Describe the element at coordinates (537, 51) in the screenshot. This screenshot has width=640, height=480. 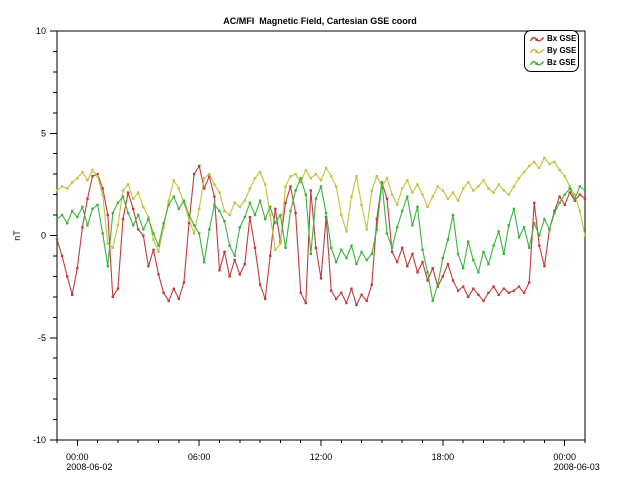
I see `by-series-swatch-icon` at that location.